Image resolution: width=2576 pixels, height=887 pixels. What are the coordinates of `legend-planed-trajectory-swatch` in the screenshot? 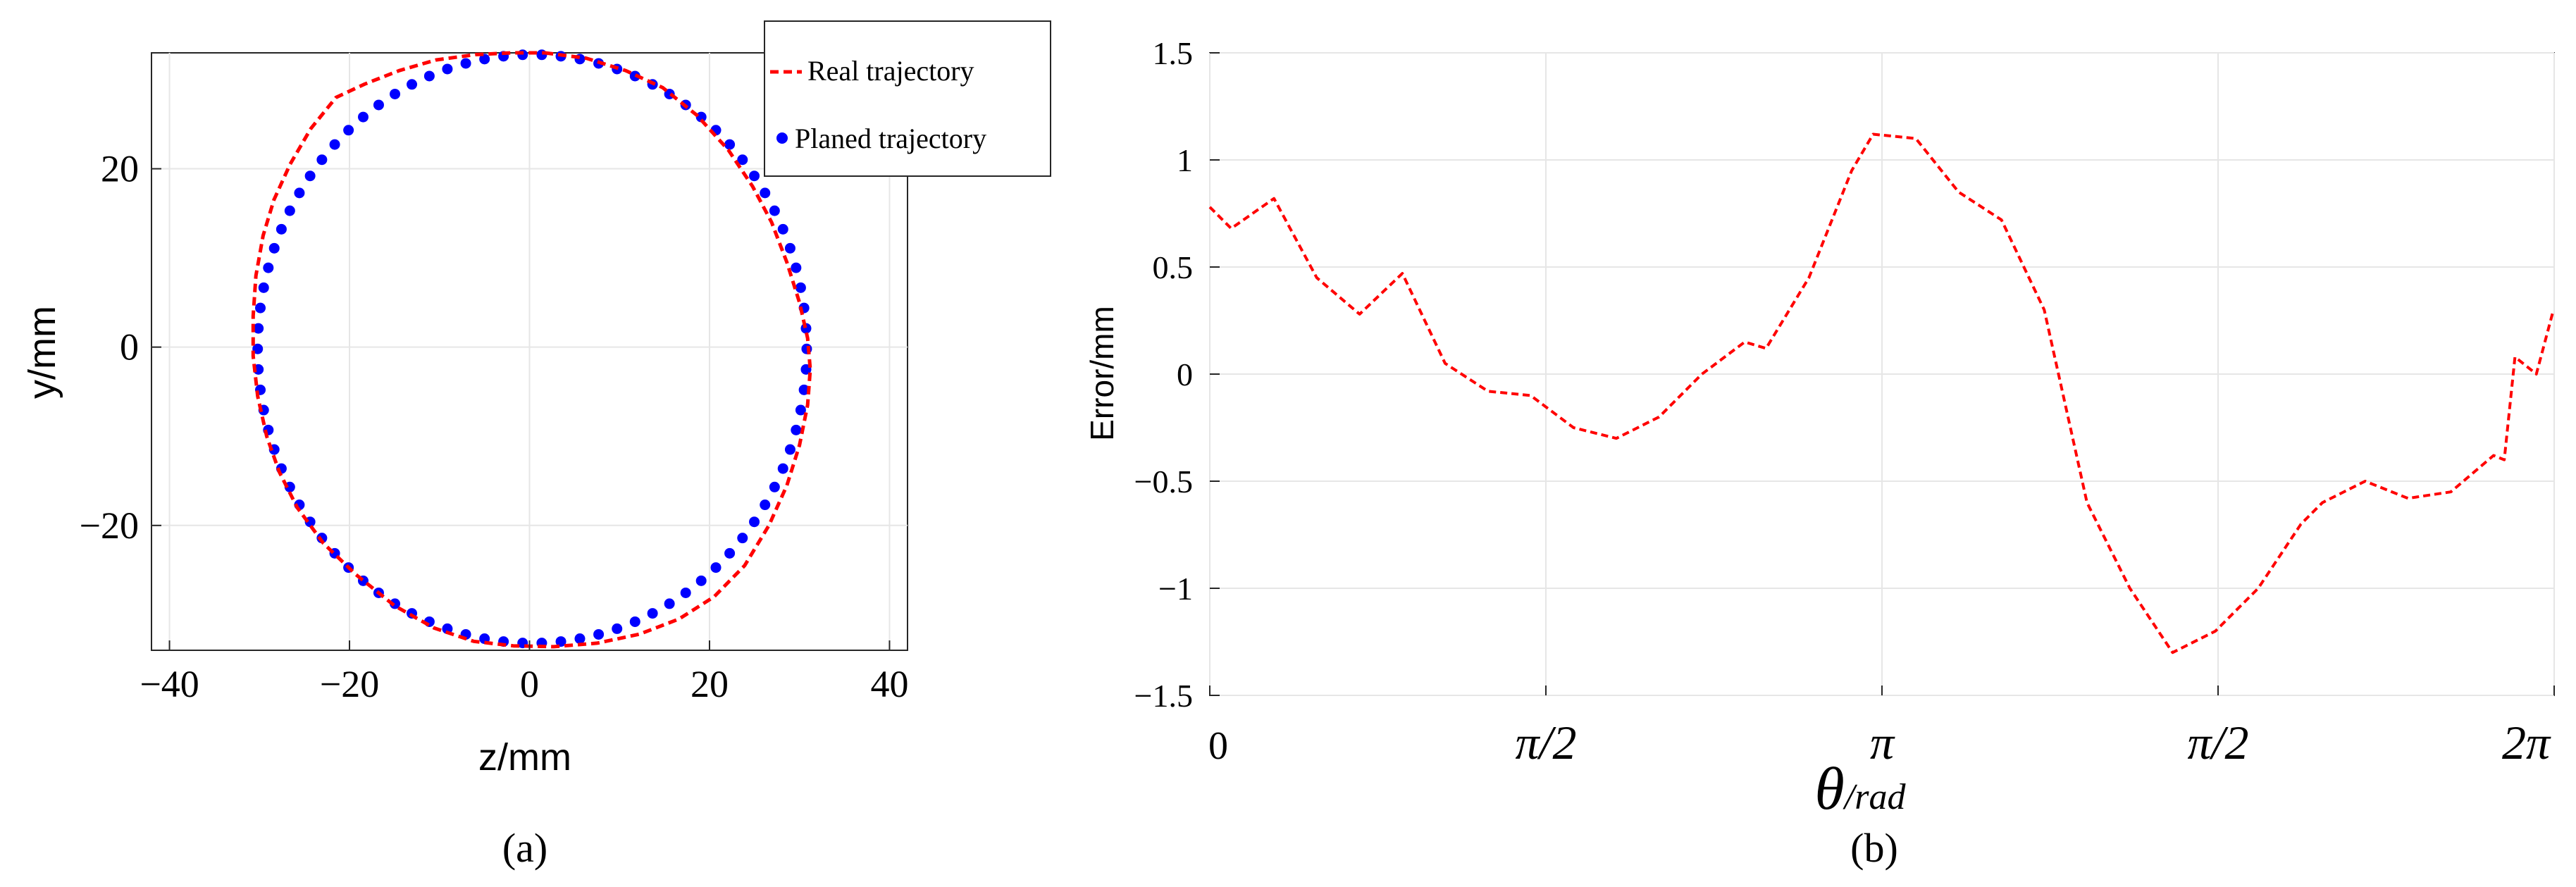 It's located at (782, 138).